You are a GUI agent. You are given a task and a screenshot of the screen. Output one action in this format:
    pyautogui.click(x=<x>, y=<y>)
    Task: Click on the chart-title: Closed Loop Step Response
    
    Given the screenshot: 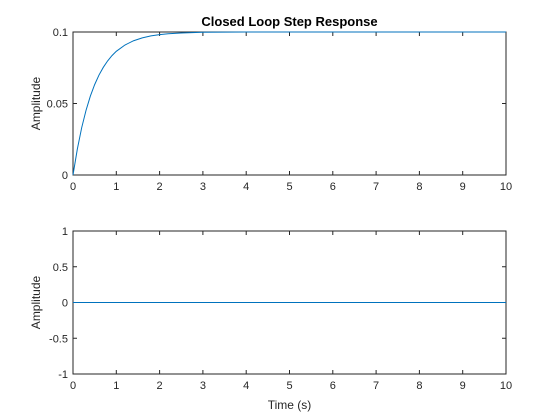 What is the action you would take?
    pyautogui.click(x=289, y=21)
    